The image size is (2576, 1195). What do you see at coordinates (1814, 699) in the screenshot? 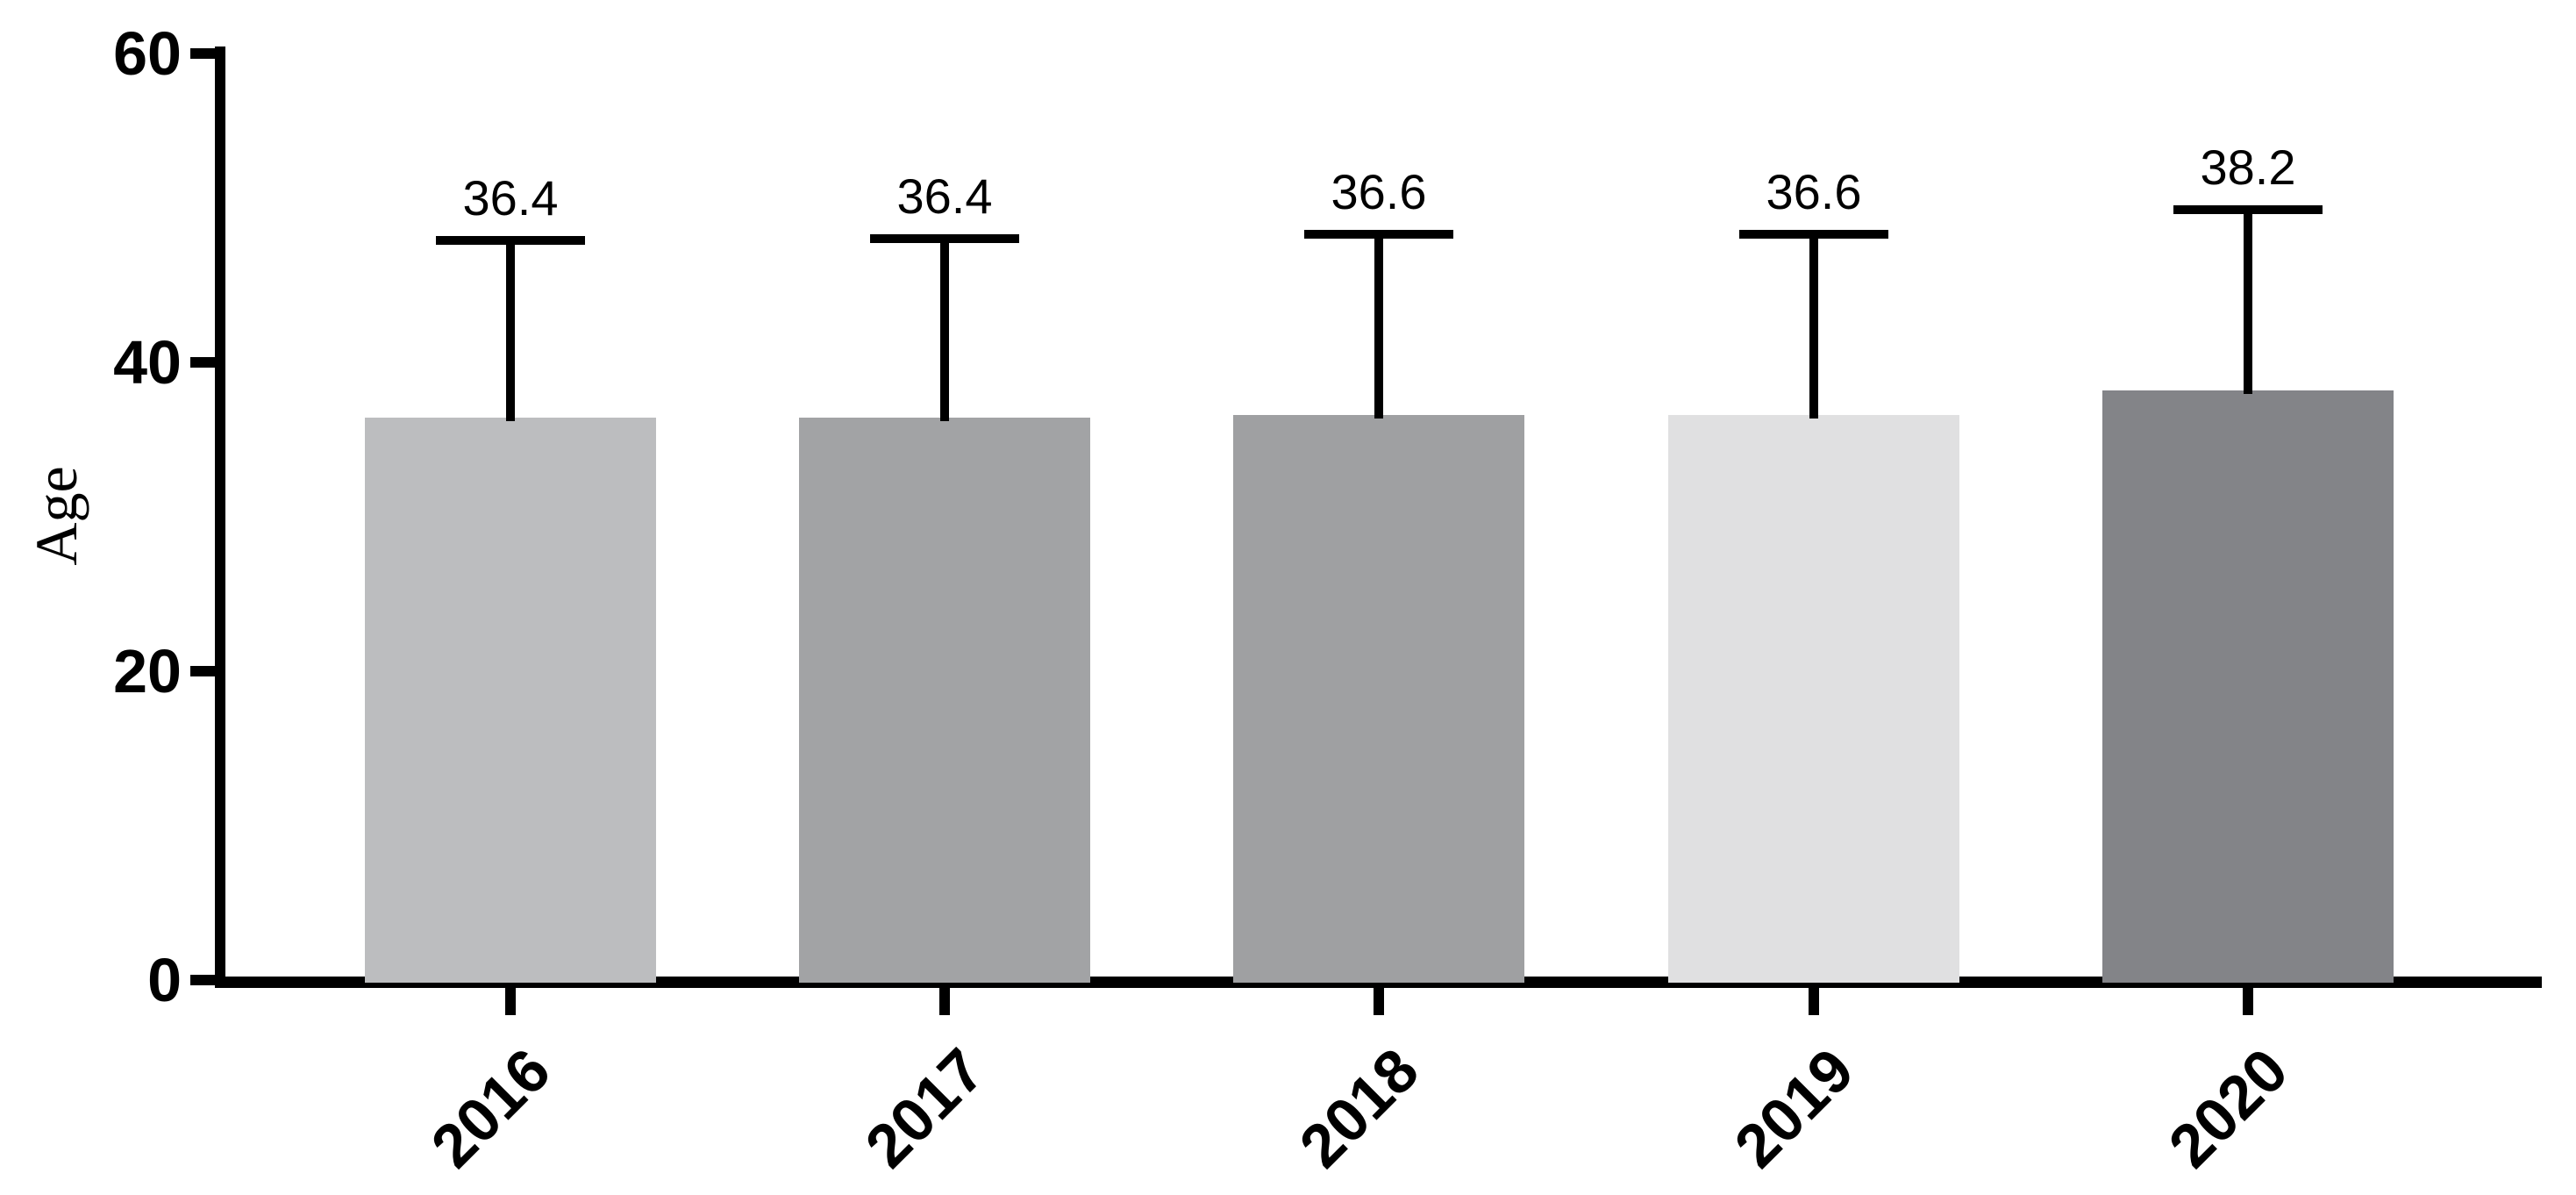
I see `bar-2019` at bounding box center [1814, 699].